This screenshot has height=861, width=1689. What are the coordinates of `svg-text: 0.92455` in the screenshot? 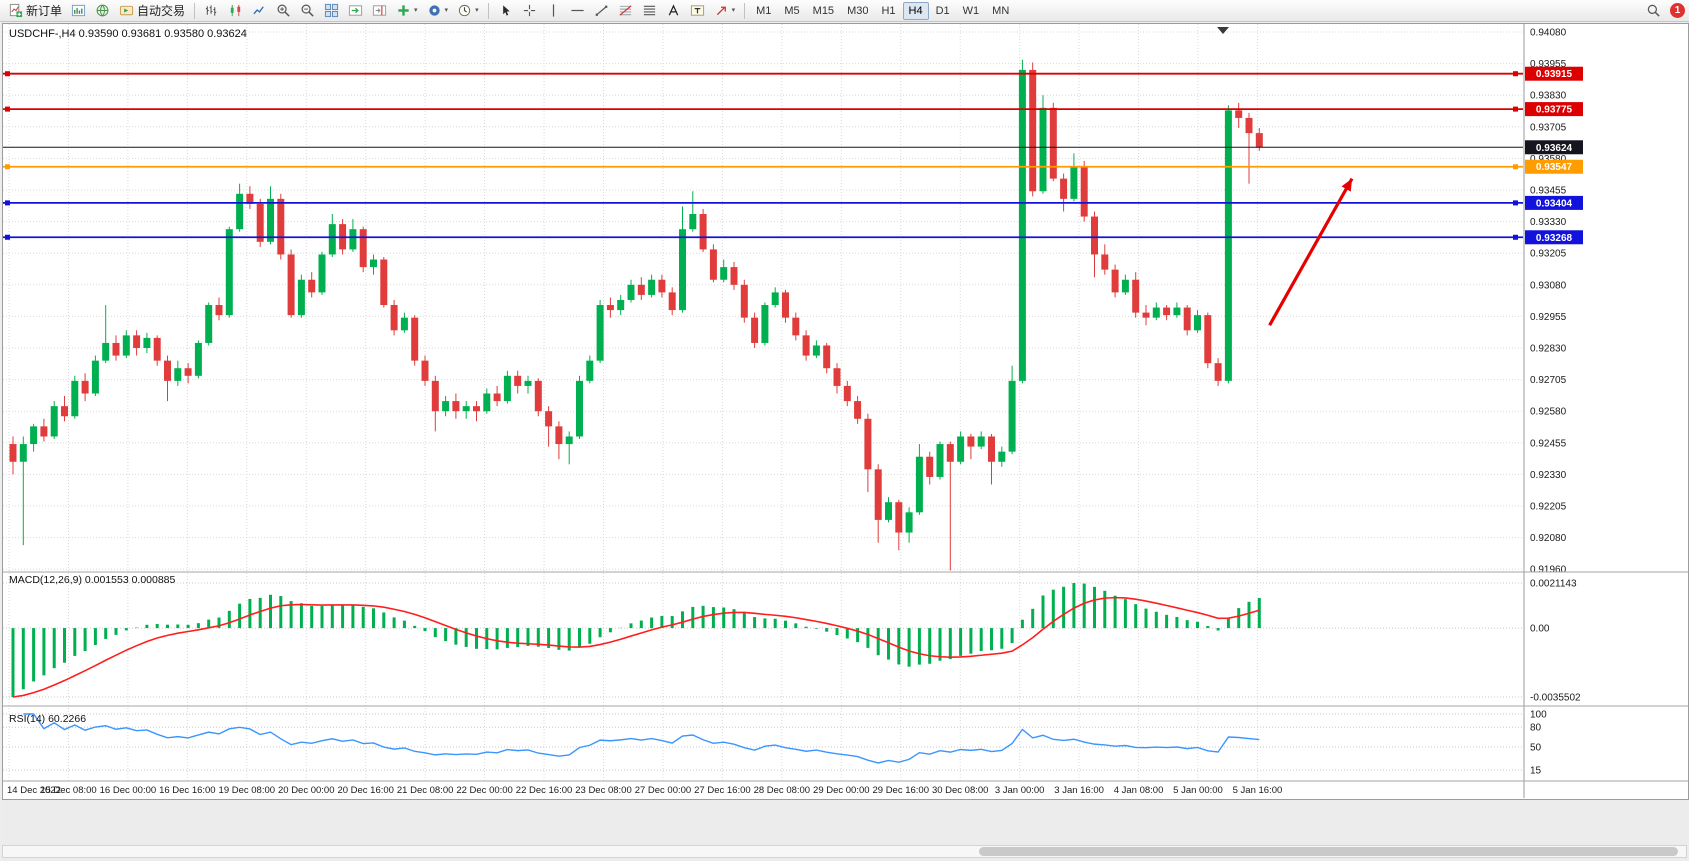 It's located at (1548, 443).